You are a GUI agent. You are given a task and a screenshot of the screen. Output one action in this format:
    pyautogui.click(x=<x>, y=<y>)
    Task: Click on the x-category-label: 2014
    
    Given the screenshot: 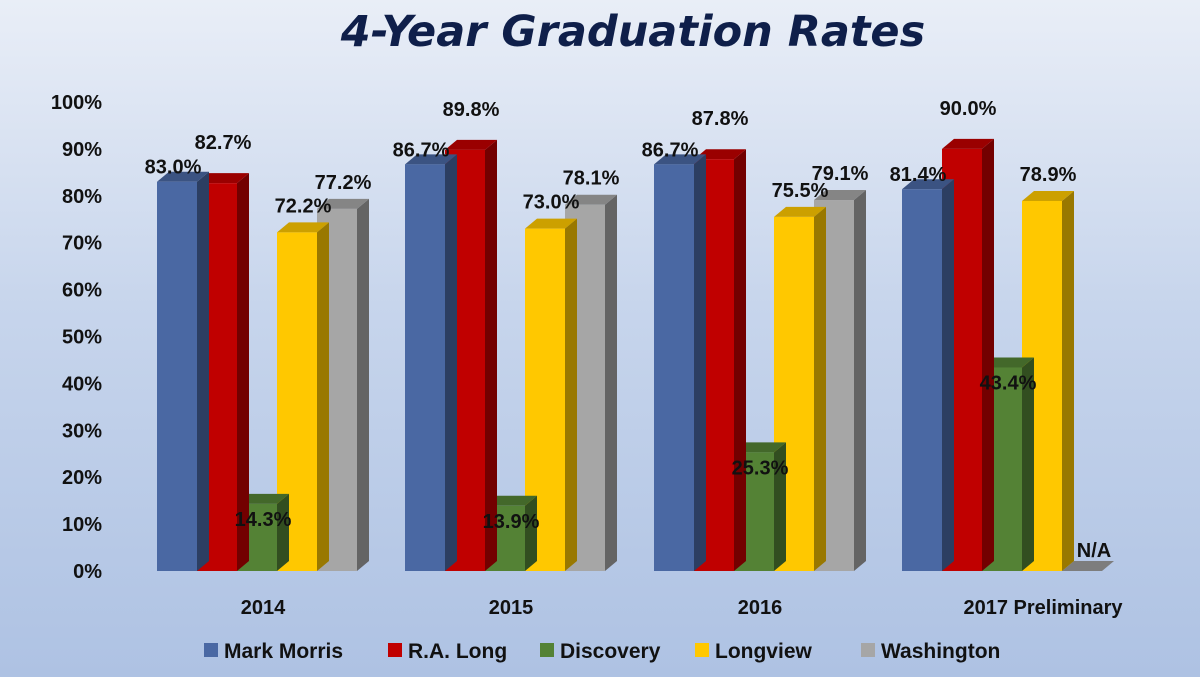 What is the action you would take?
    pyautogui.click(x=263, y=608)
    